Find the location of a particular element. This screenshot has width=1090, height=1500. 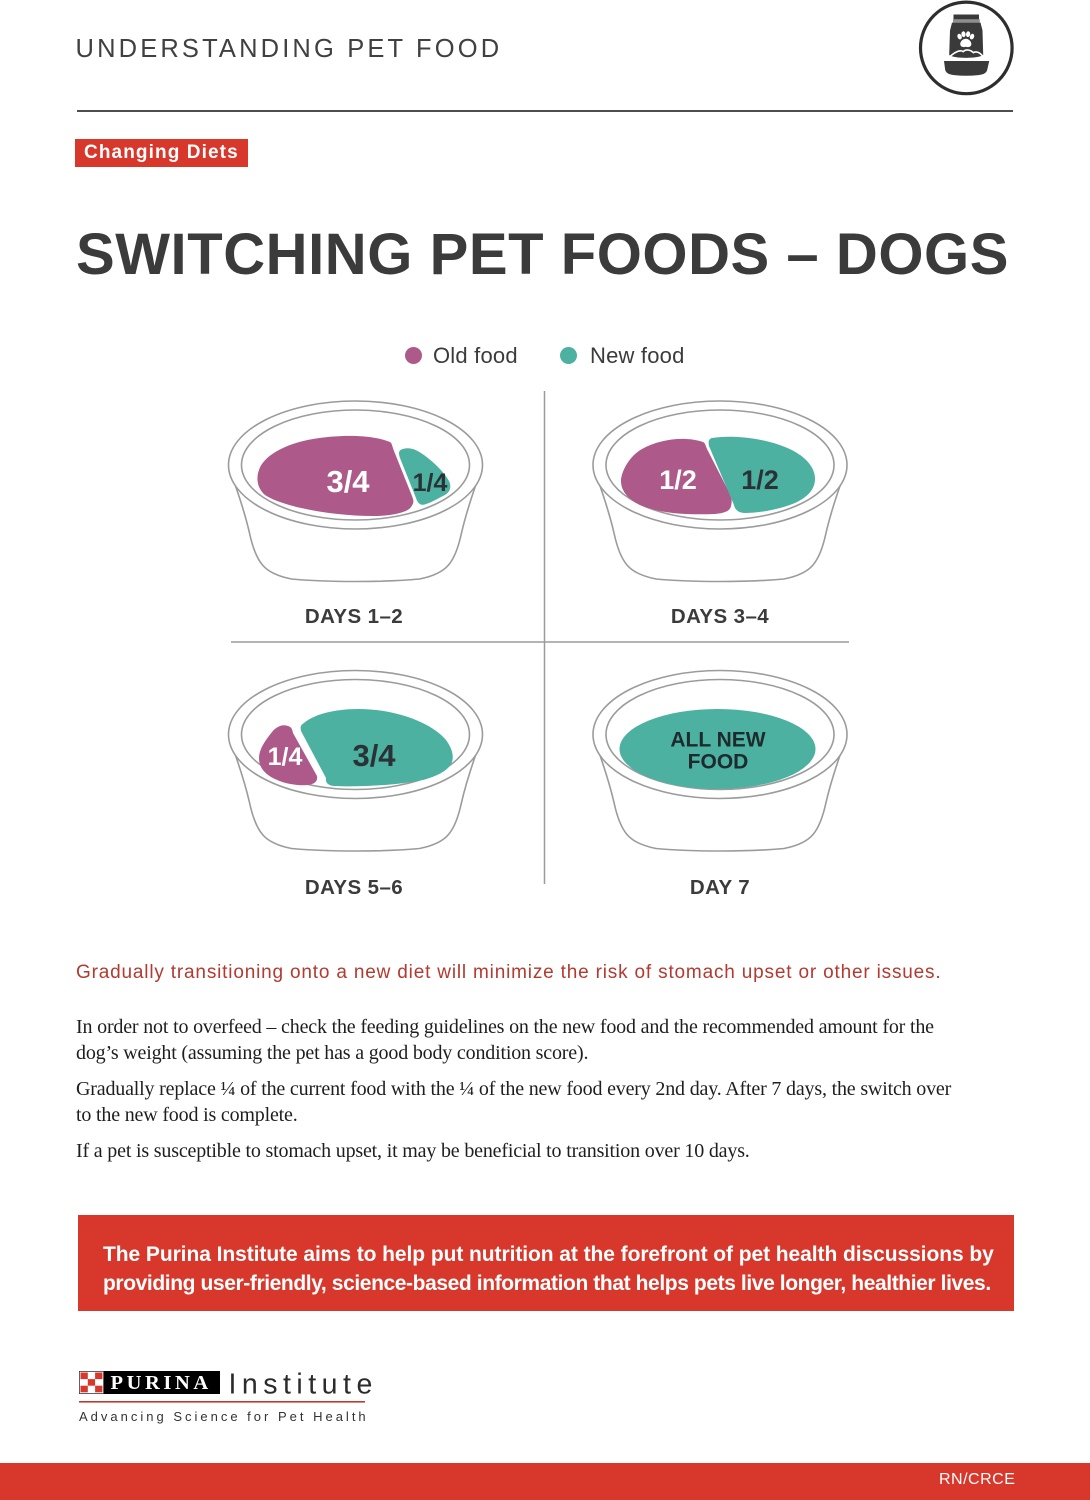

svg-text: DAYS 1–2 is located at coordinates (354, 616).